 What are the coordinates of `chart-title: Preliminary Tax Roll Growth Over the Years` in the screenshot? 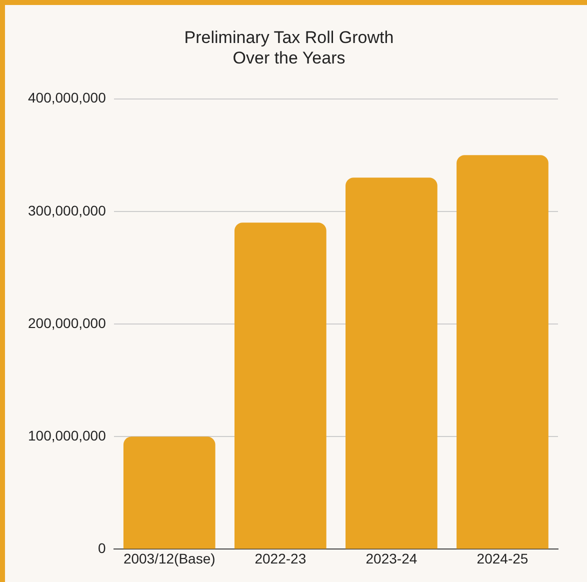 It's located at (289, 48).